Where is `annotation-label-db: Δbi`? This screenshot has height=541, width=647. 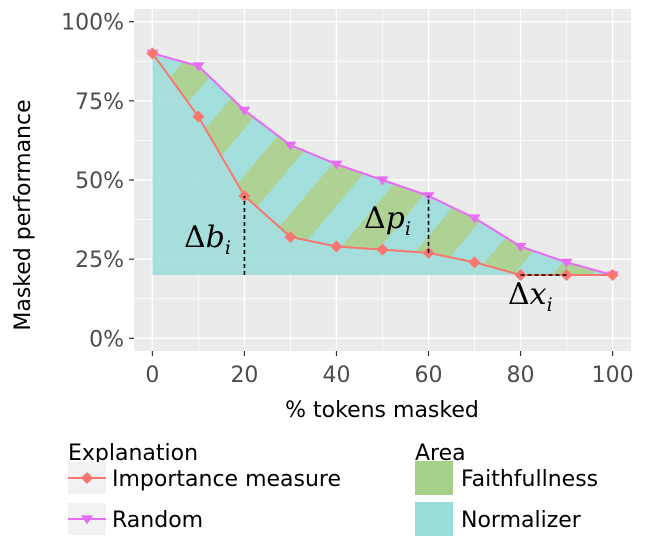
annotation-label-db: Δbi is located at coordinates (207, 239).